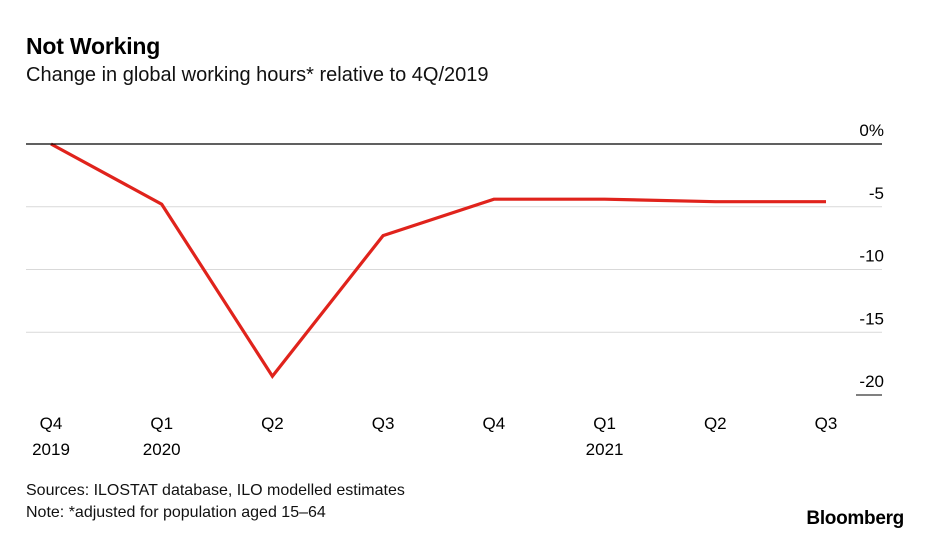 Image resolution: width=936 pixels, height=554 pixels. What do you see at coordinates (871, 318) in the screenshot?
I see `y-tick-label: -15` at bounding box center [871, 318].